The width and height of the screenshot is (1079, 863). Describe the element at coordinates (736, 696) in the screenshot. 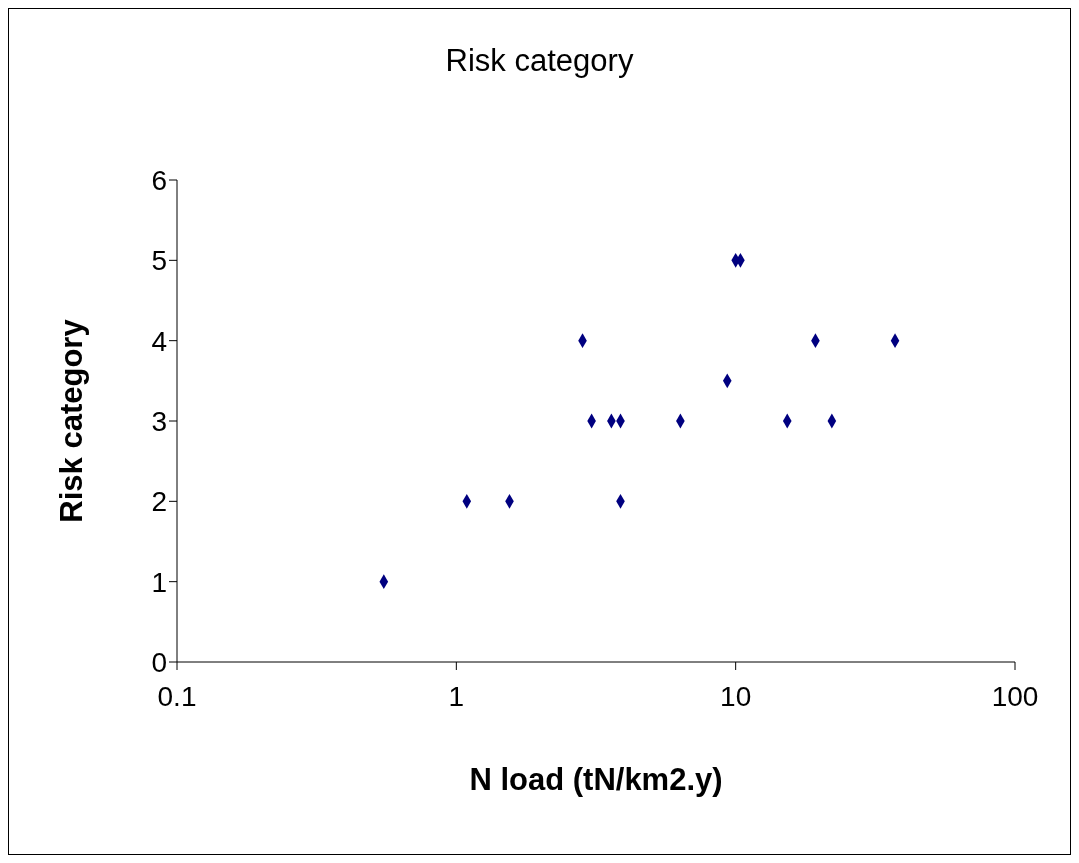

I see `x-tick-label: 10` at that location.